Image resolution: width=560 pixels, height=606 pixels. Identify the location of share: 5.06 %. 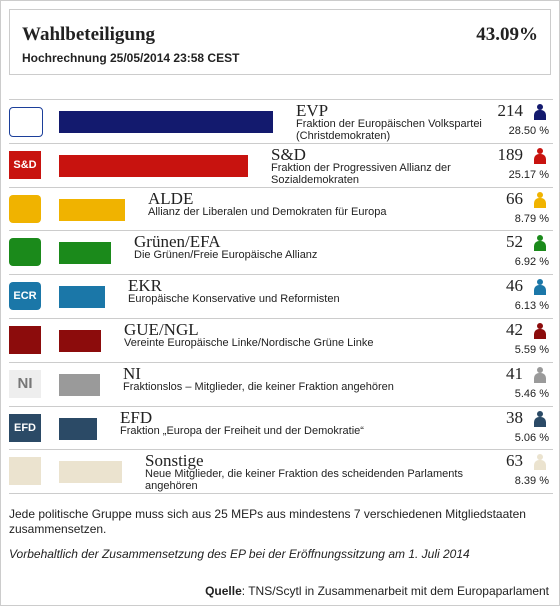
(531, 437).